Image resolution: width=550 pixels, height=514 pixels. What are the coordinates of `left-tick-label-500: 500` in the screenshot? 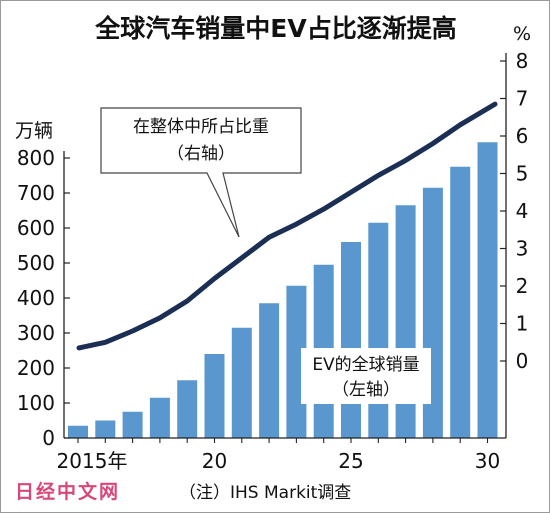 It's located at (36, 263).